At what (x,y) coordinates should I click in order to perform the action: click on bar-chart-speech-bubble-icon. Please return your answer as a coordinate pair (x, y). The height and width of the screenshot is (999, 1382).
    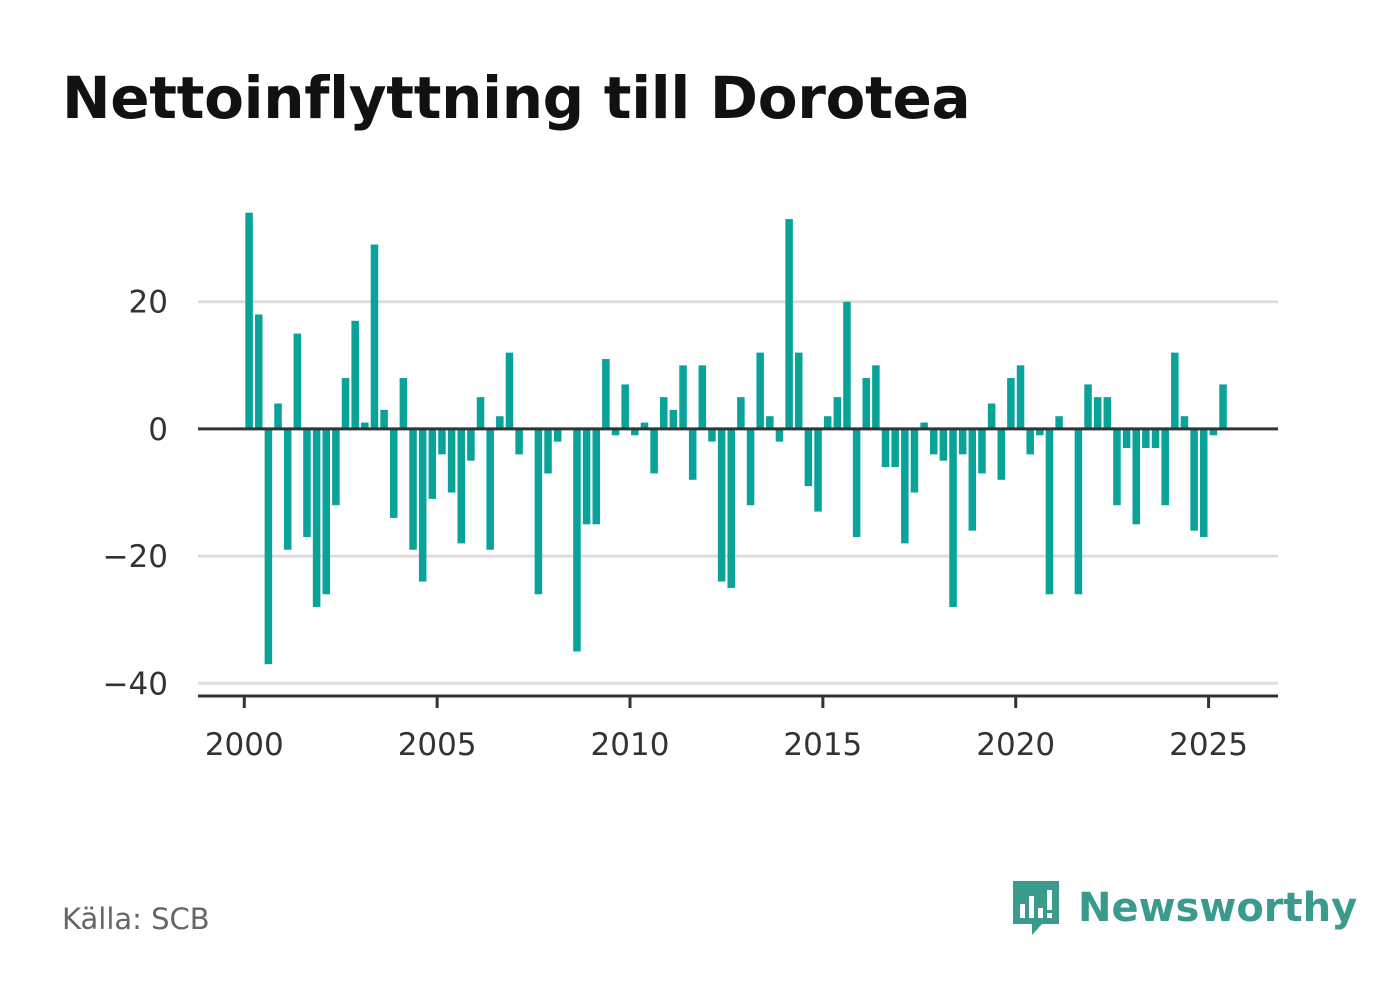
    Looking at the image, I should click on (1036, 908).